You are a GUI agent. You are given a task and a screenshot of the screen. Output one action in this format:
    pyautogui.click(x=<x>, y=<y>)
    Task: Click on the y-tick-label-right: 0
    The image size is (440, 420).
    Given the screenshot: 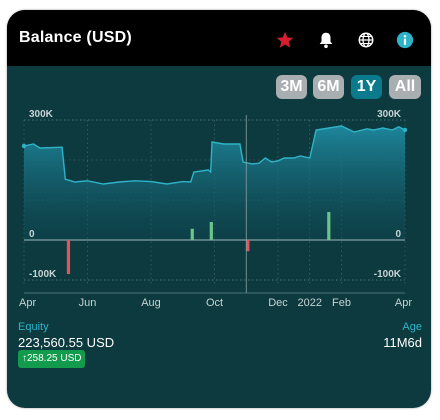 What is the action you would take?
    pyautogui.click(x=398, y=234)
    